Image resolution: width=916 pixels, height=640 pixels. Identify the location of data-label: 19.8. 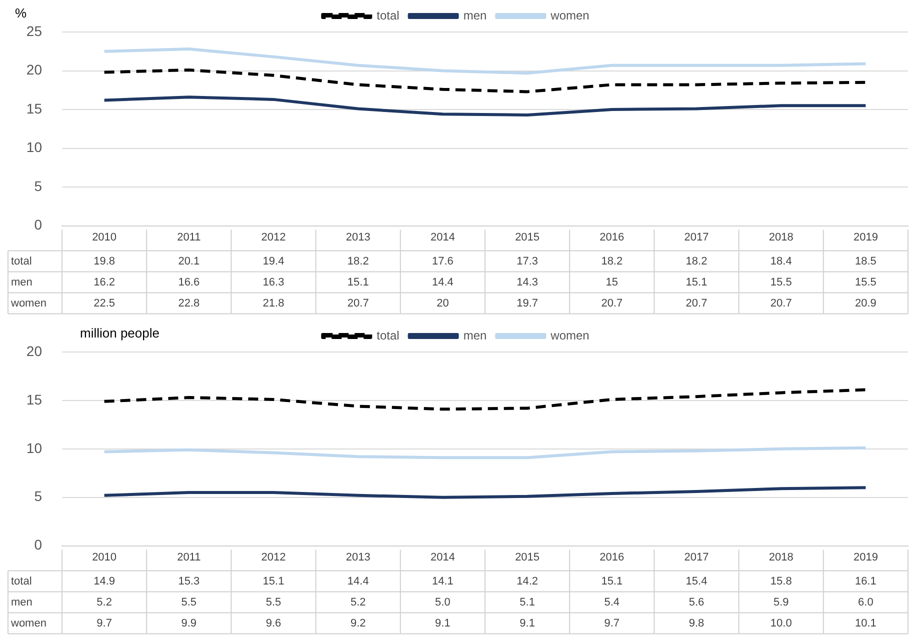
(105, 261).